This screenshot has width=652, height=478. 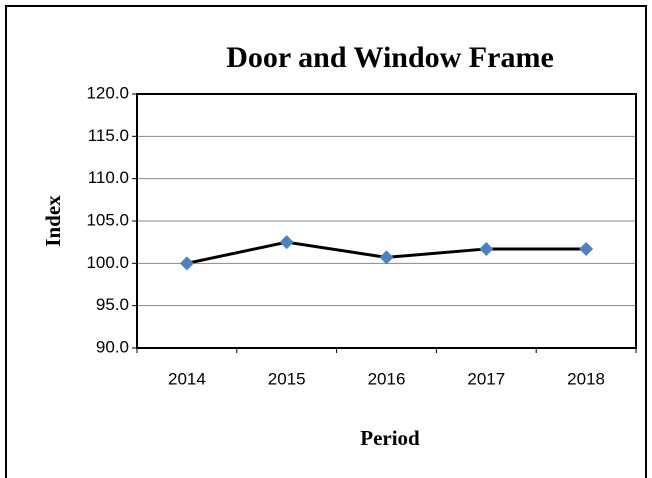 What do you see at coordinates (486, 378) in the screenshot?
I see `x-tick-label: 2017` at bounding box center [486, 378].